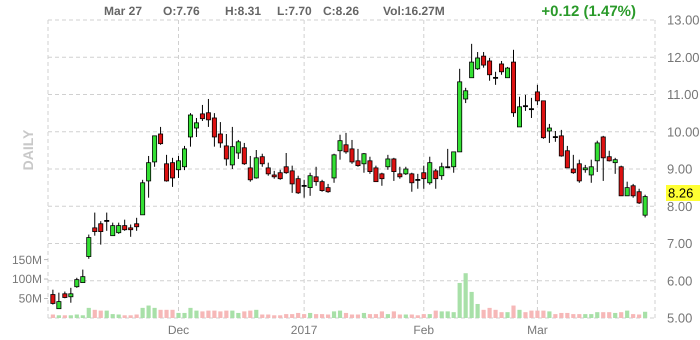 This screenshot has height=340, width=700. I want to click on y2-tick-label: 50M, so click(30, 299).